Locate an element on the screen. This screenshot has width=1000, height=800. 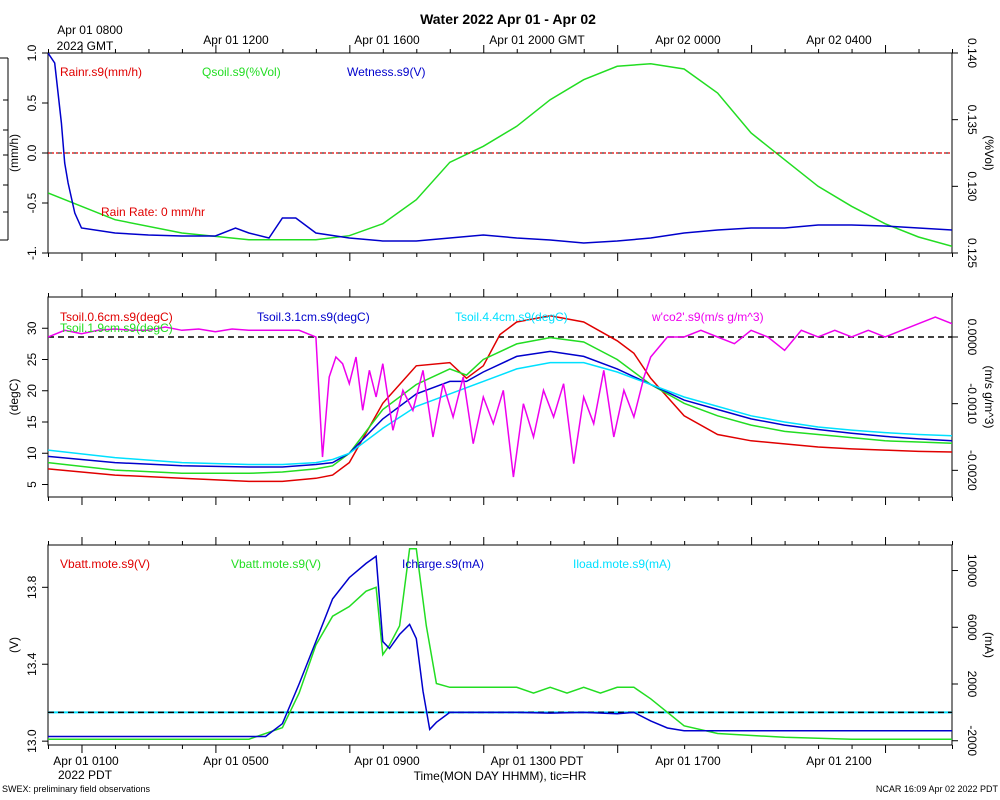
left-tick-label: 10 is located at coordinates (32, 453).